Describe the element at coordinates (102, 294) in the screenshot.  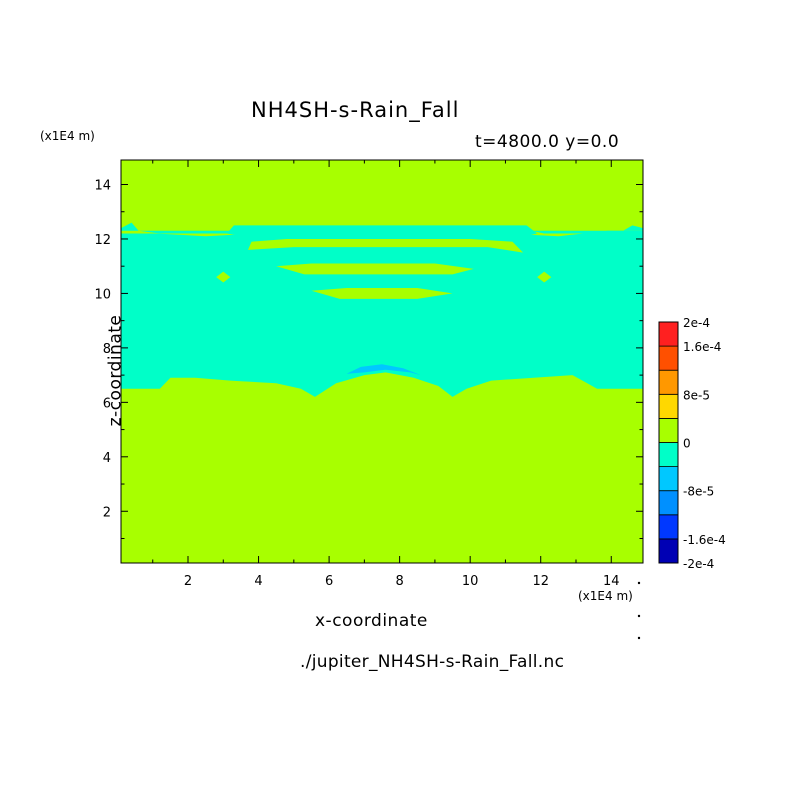
I see `y-tick-label: 10` at that location.